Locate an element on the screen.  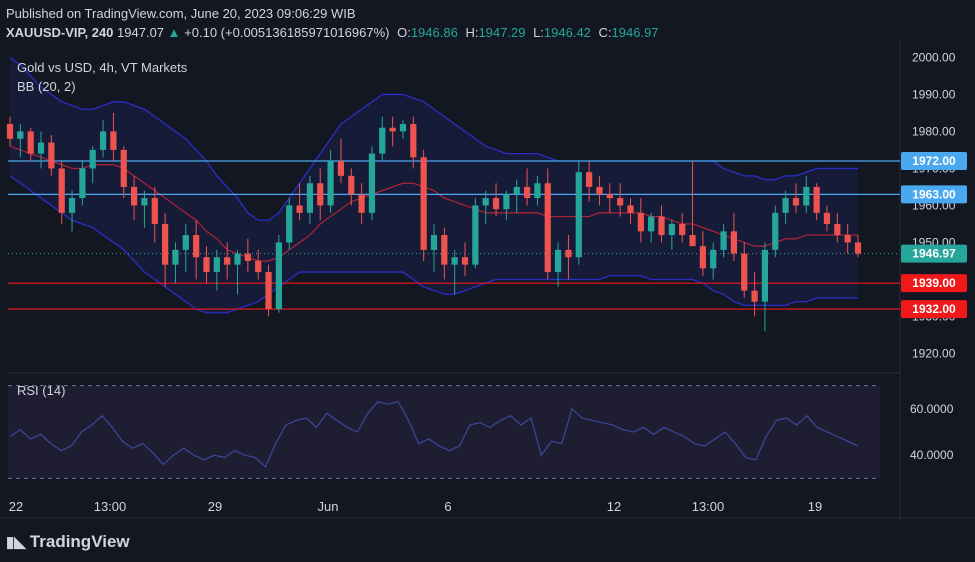
price-tick-label: 1920.00 is located at coordinates (934, 353).